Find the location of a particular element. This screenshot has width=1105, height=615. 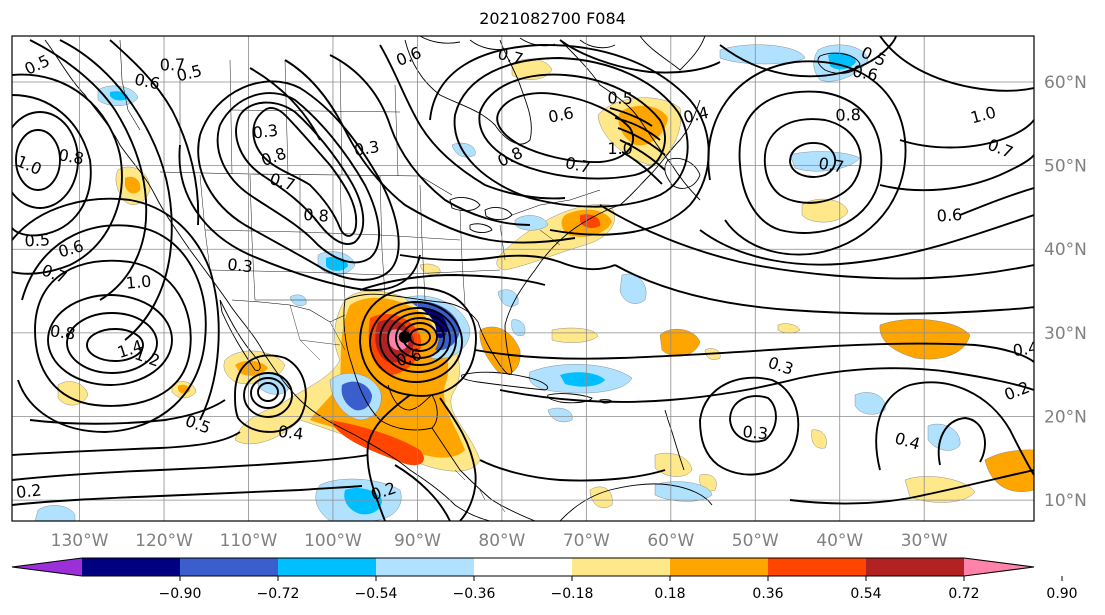

colorbar-tick-label-9: 0.90 is located at coordinates (1061, 594).